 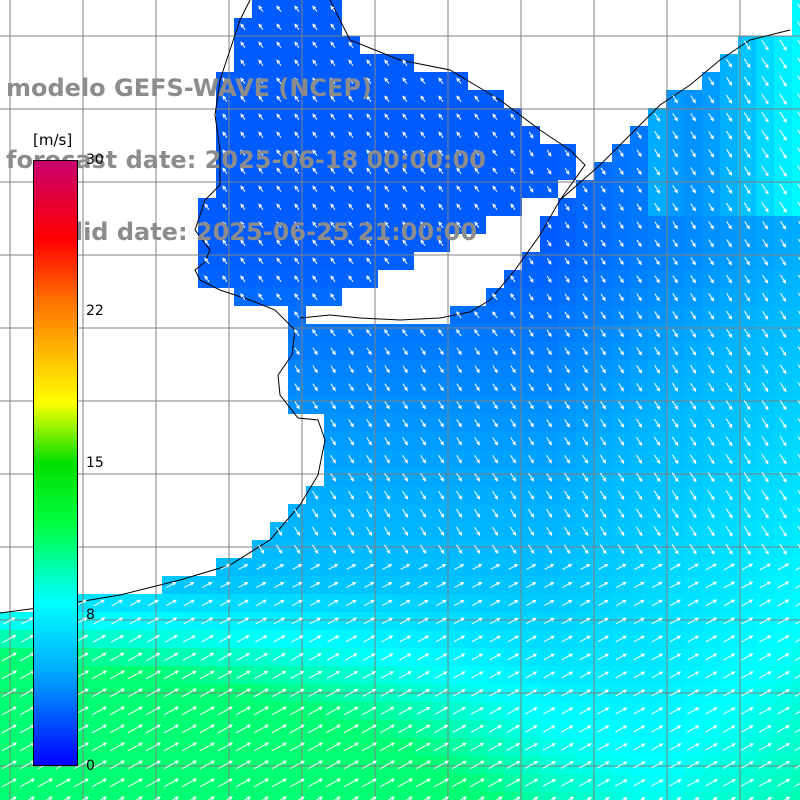 What do you see at coordinates (90, 766) in the screenshot?
I see `colorbar-tick-0: 0` at bounding box center [90, 766].